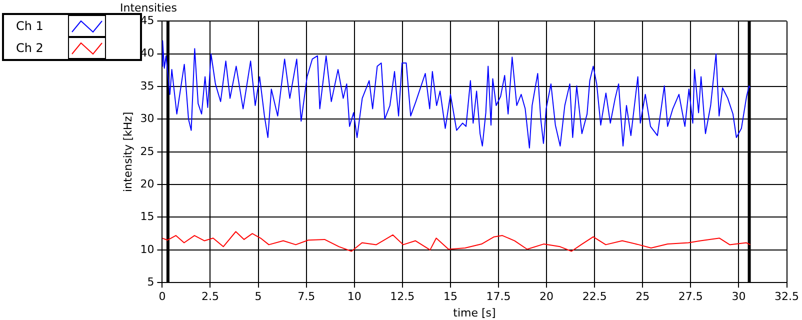 This screenshot has width=802, height=320. What do you see at coordinates (354, 297) in the screenshot?
I see `x-tick-label: 10` at bounding box center [354, 297].